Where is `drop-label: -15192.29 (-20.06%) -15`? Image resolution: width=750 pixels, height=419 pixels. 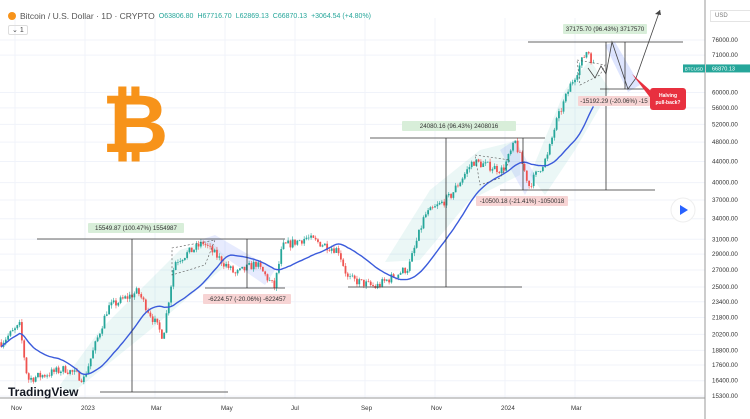 drop-label: -15192.29 (-20.06%) -15 is located at coordinates (614, 101).